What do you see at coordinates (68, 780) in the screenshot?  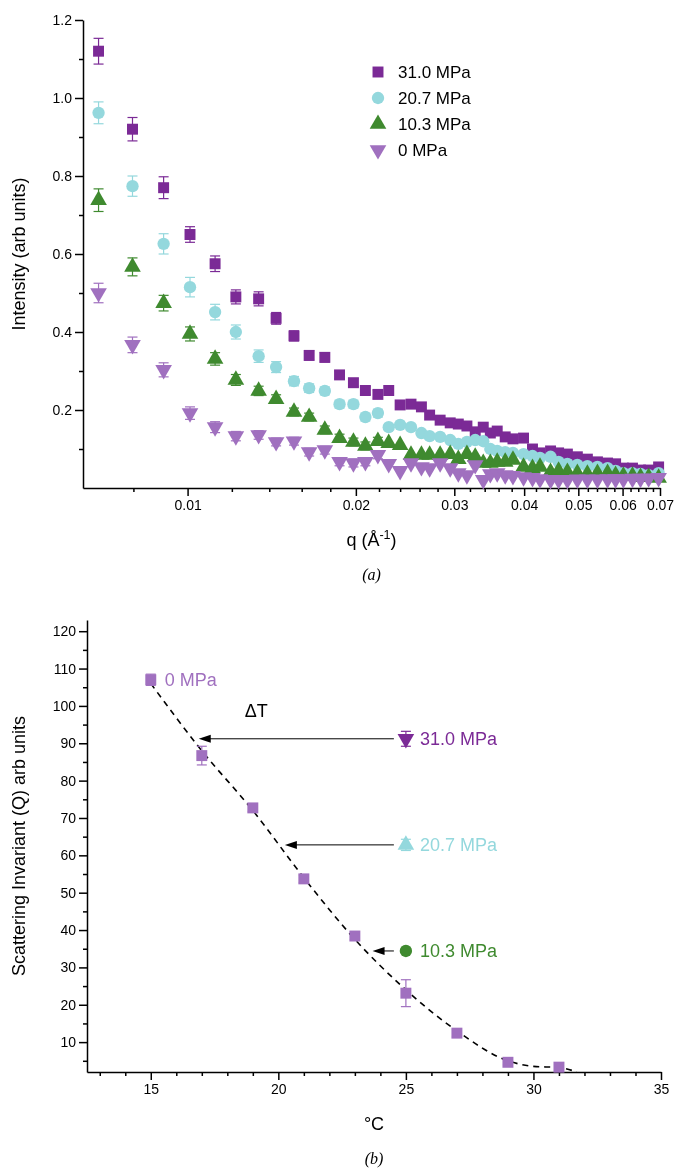 I see `y-tick-label: 80` at bounding box center [68, 780].